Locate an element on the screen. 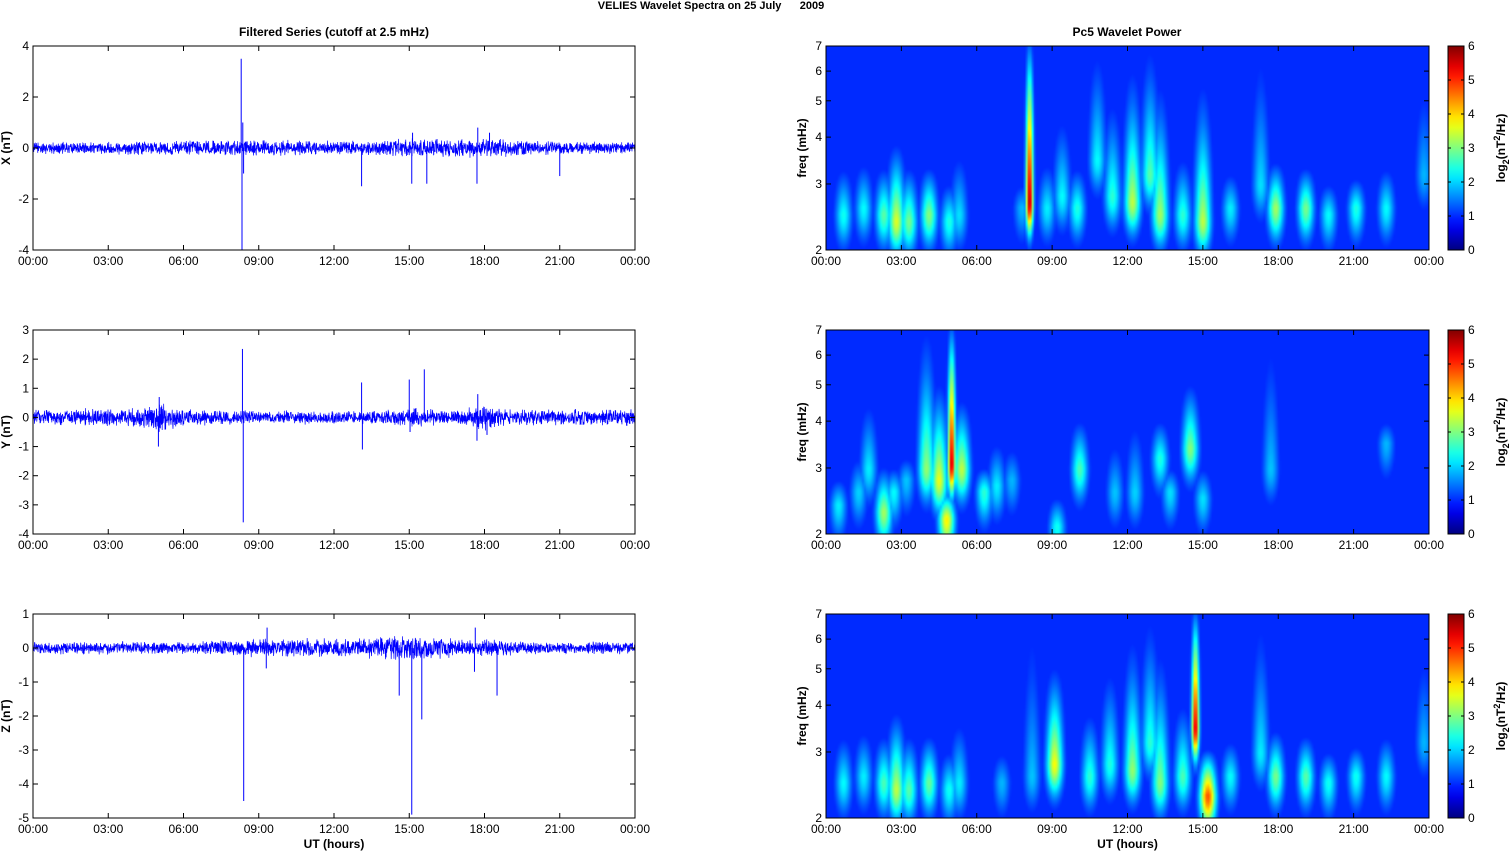  y-axis-label: X (nT) is located at coordinates (6, 148).